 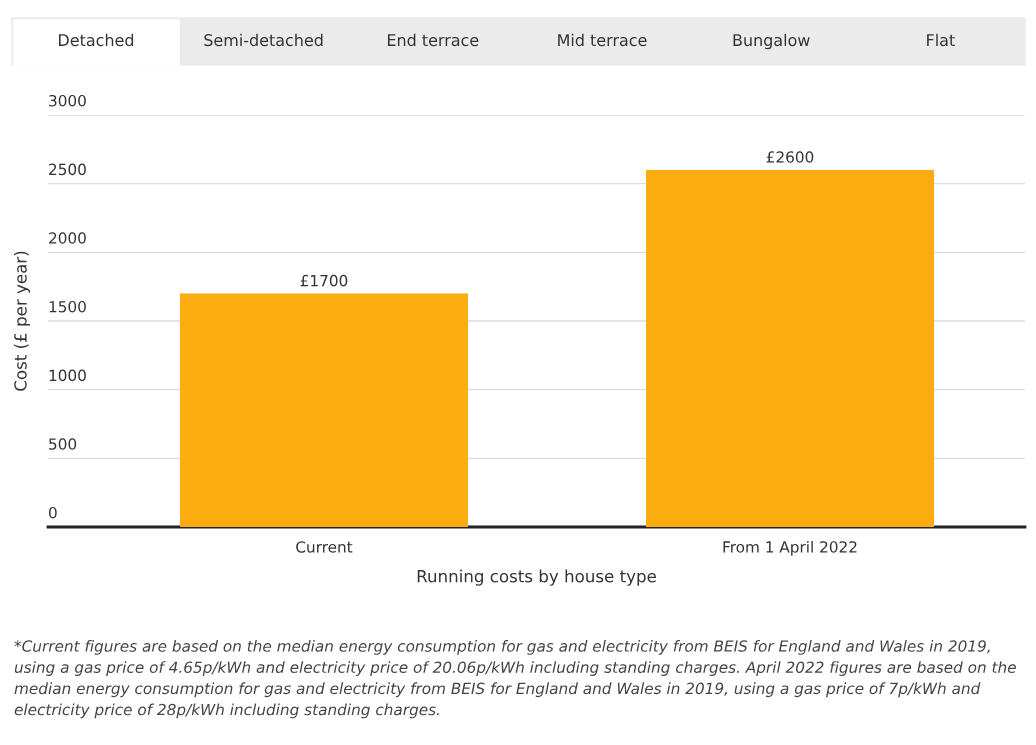 I want to click on x-axis-title: Running costs by house type, so click(x=536, y=577).